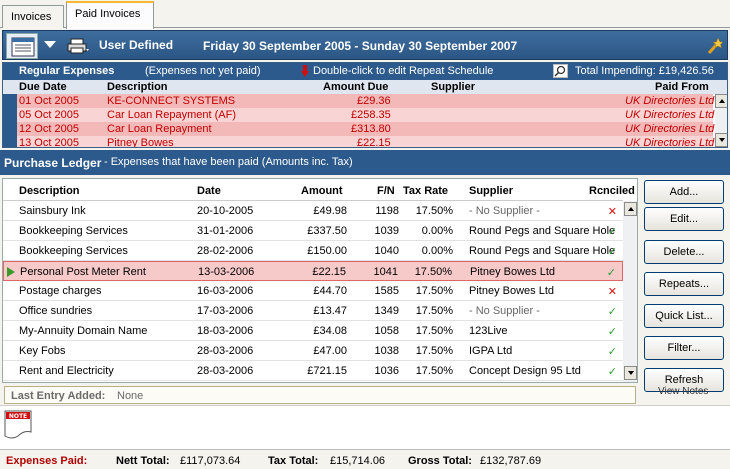 Image resolution: width=730 pixels, height=469 pixels. Describe the element at coordinates (78, 47) in the screenshot. I see `printer-icon` at that location.